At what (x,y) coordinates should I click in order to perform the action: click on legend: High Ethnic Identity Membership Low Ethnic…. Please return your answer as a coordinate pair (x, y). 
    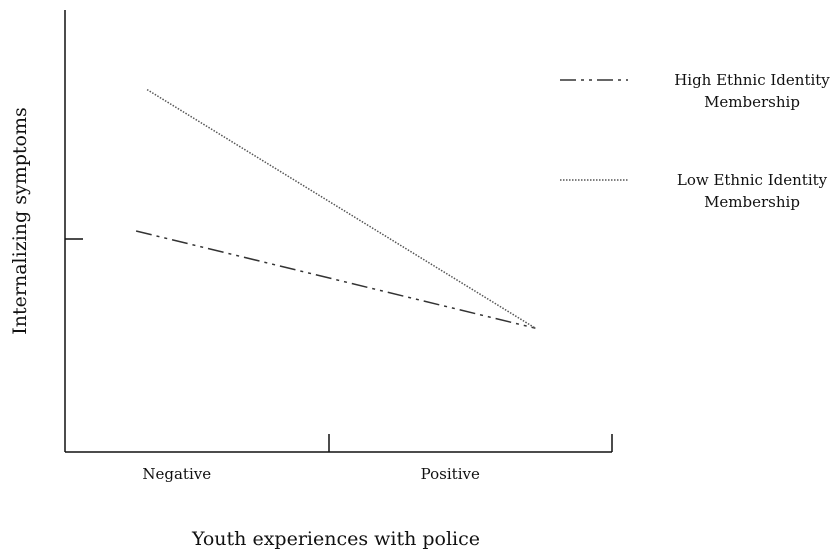
    Looking at the image, I should click on (695, 141).